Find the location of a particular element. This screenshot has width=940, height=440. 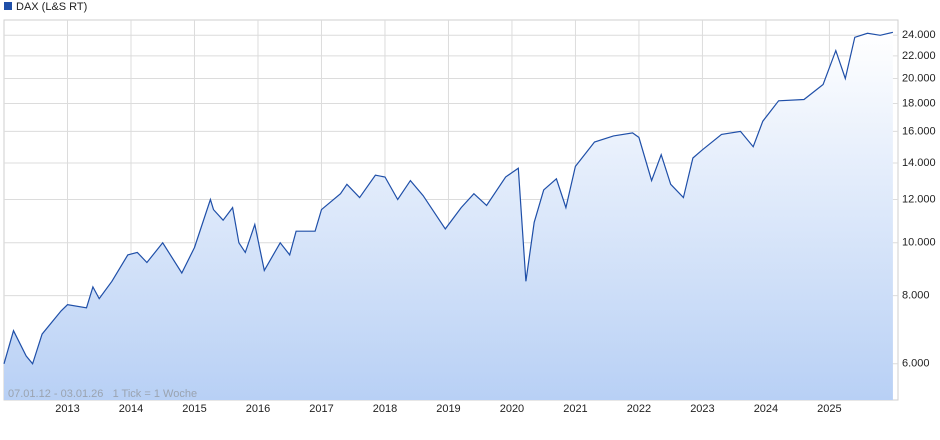

y-tick-label: 10.000 is located at coordinates (919, 243).